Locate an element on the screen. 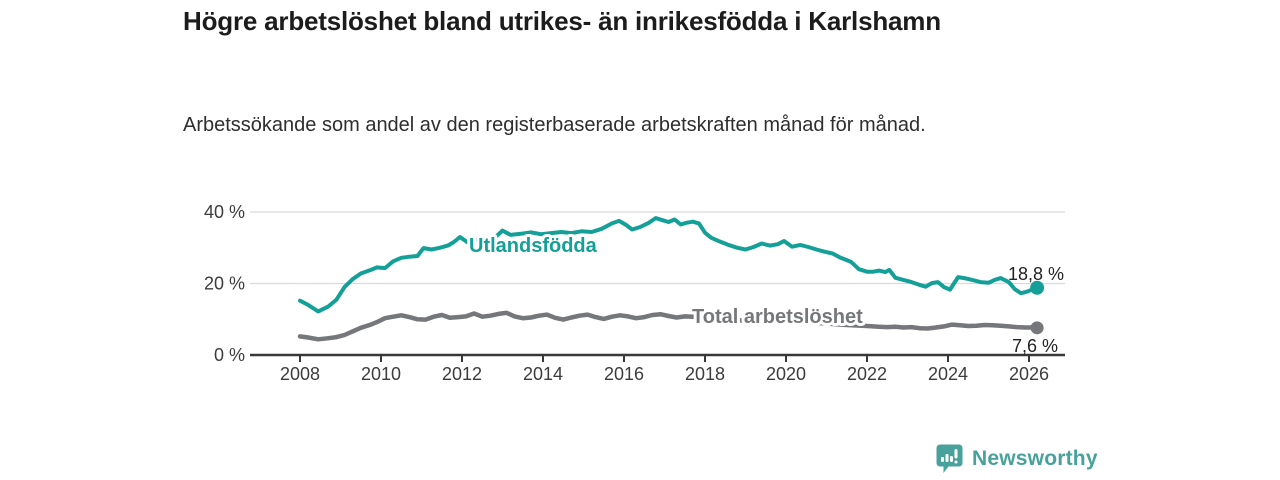 The image size is (1280, 480). end-dot-total-arbetsl-shet is located at coordinates (1037, 328).